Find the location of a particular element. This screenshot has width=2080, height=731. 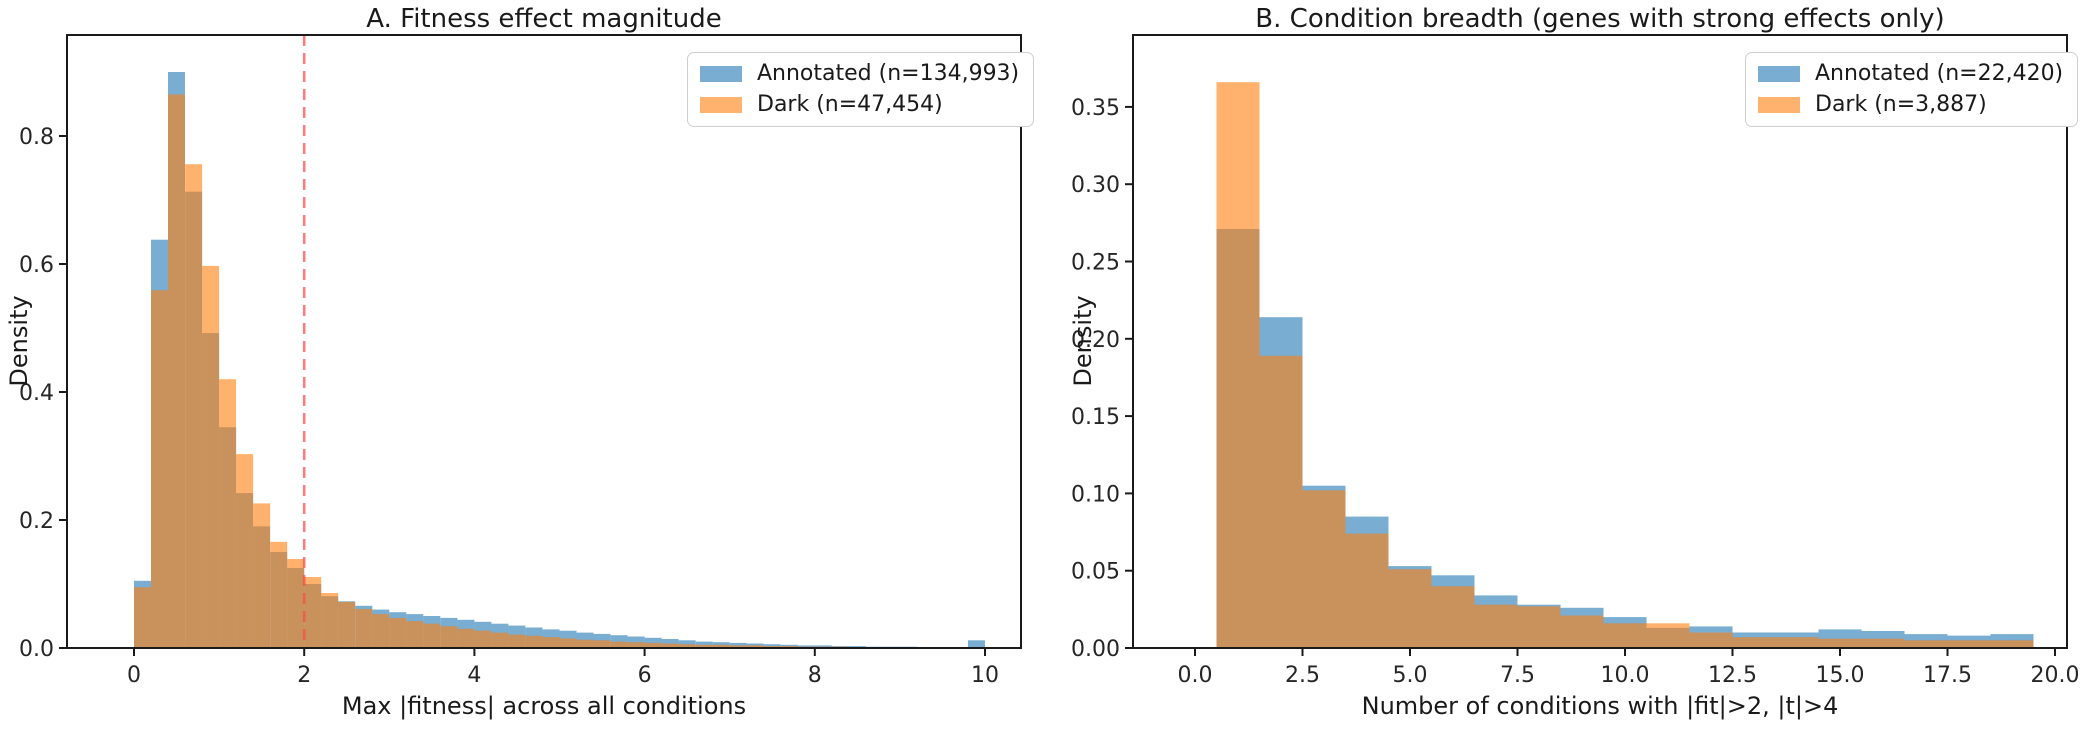

y-tick-label: 0.4 is located at coordinates (36, 393).